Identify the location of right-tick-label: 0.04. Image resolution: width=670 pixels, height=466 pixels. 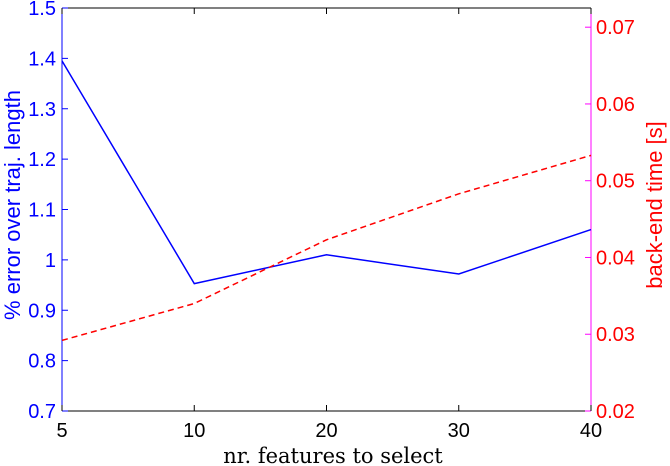
(615, 258).